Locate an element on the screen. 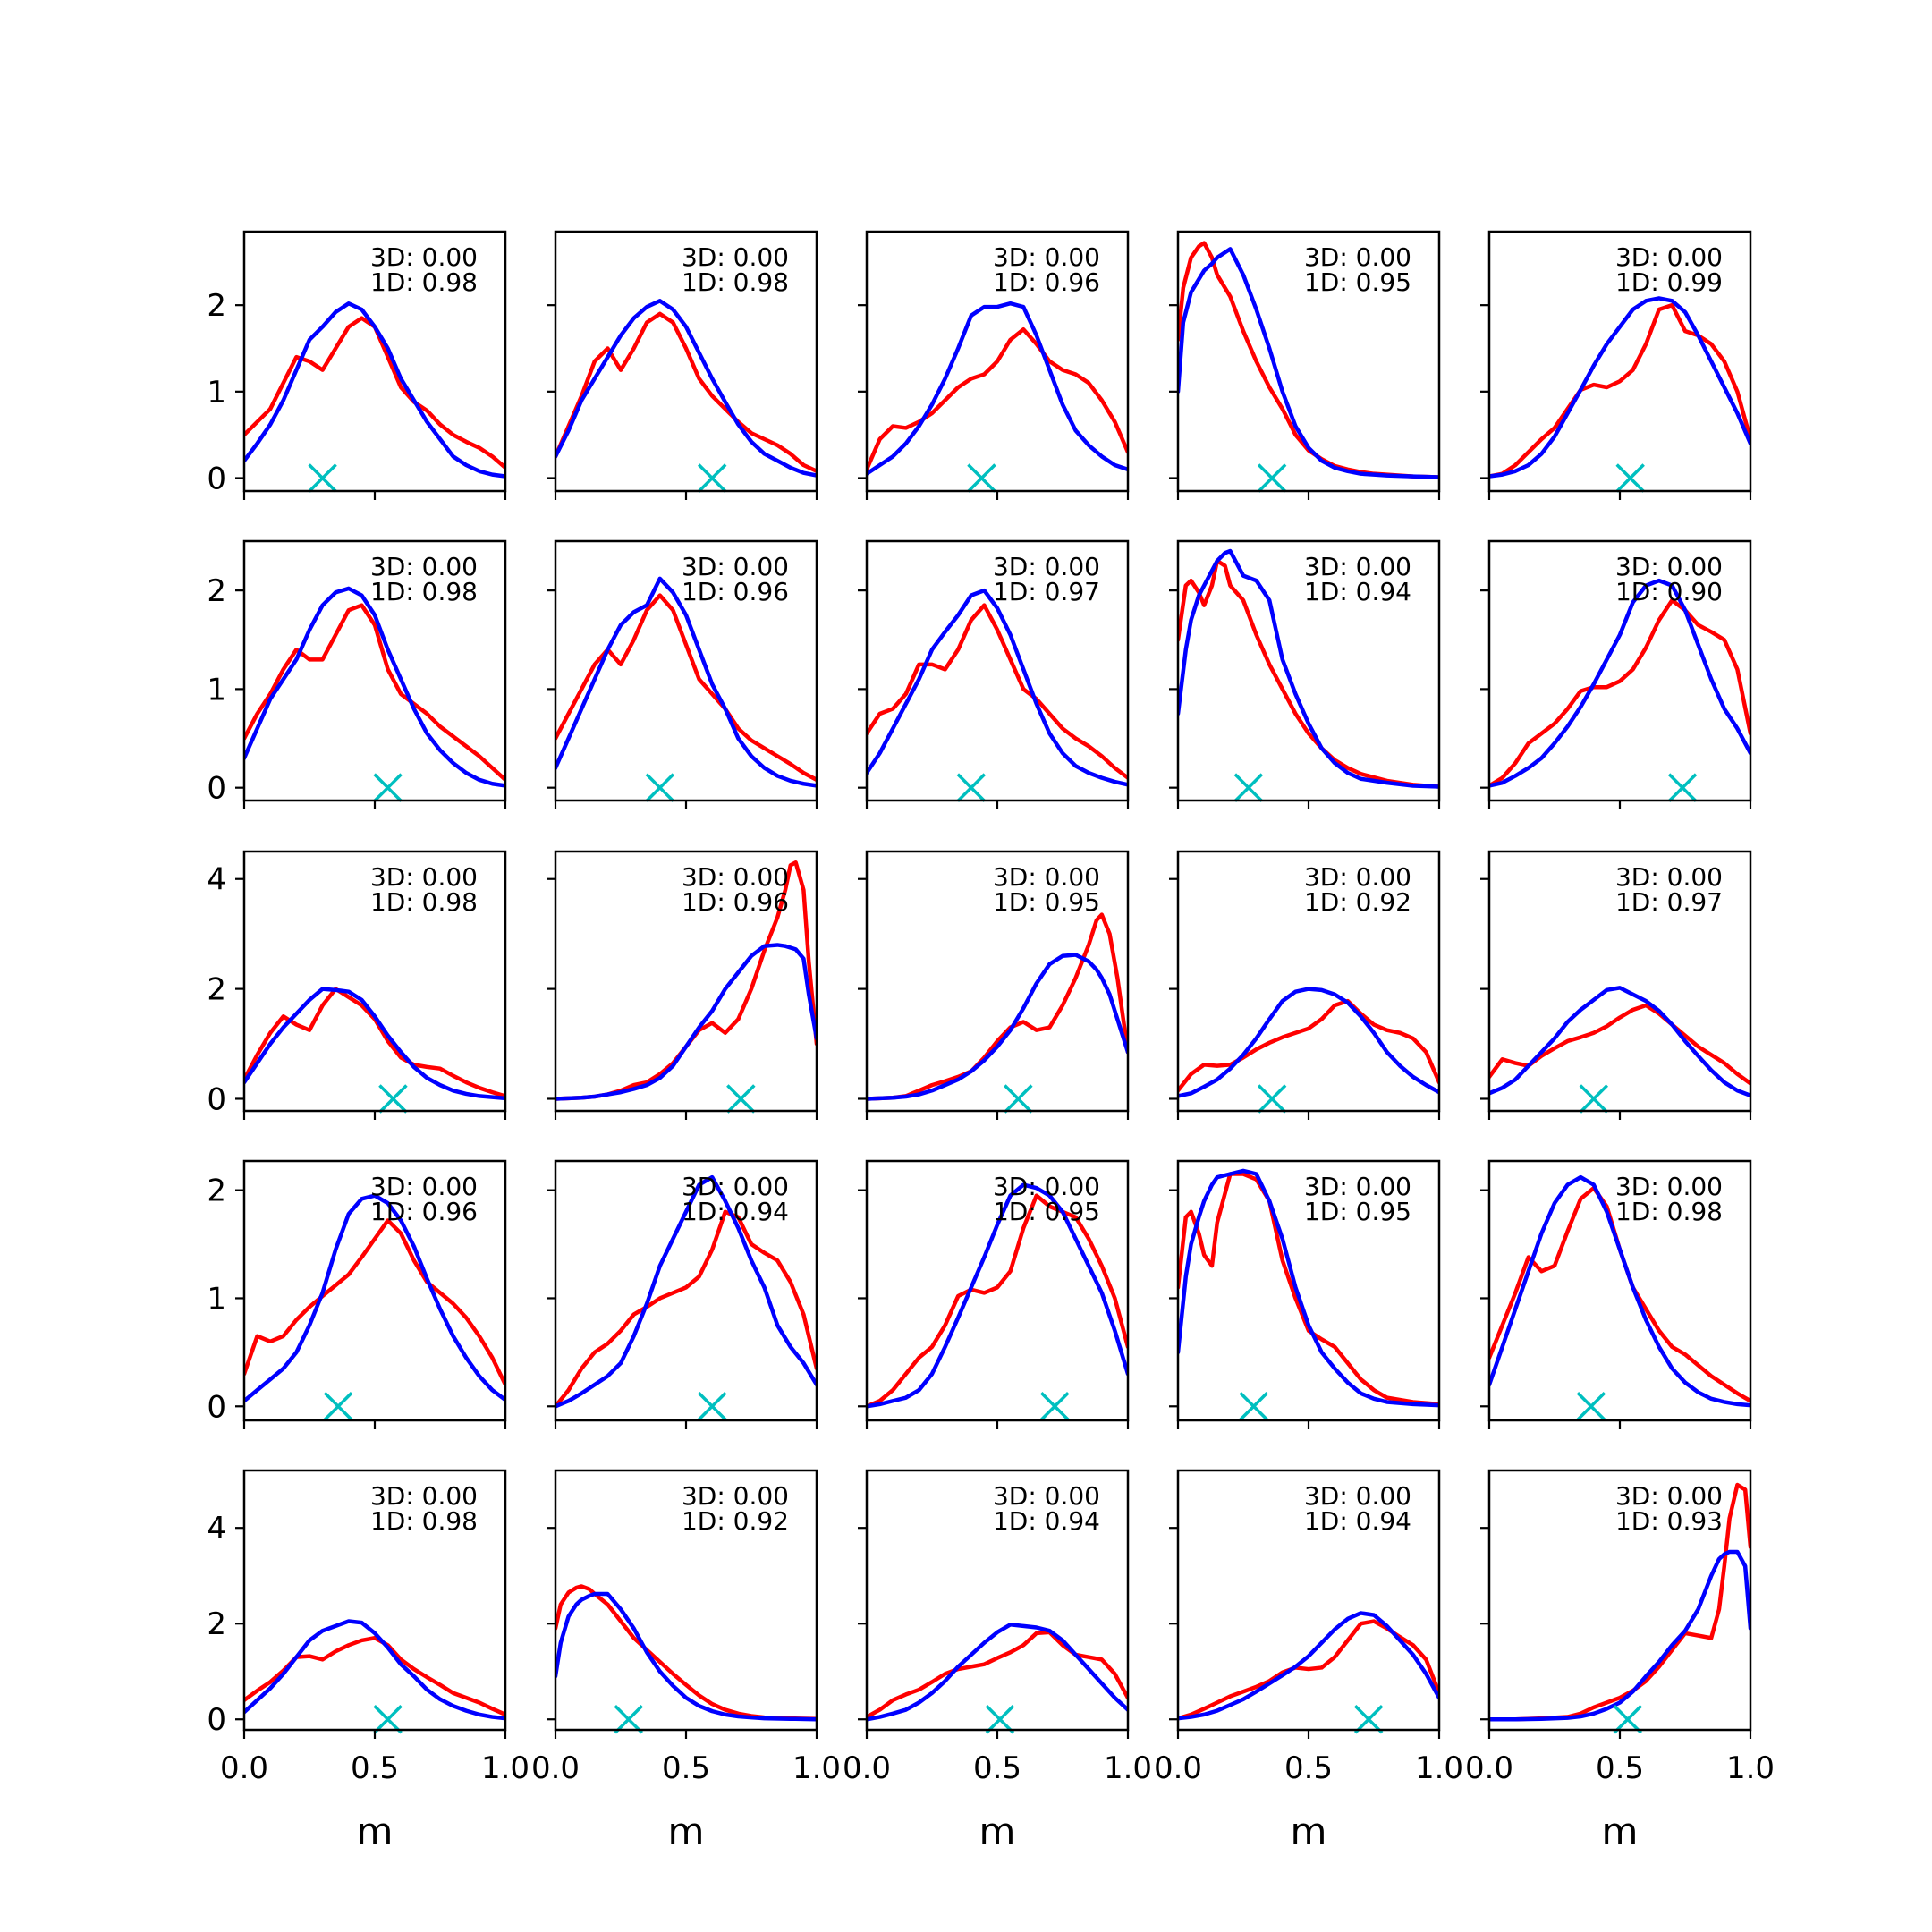 This screenshot has width=1932, height=1932. x-axis-label: m is located at coordinates (1309, 1831).